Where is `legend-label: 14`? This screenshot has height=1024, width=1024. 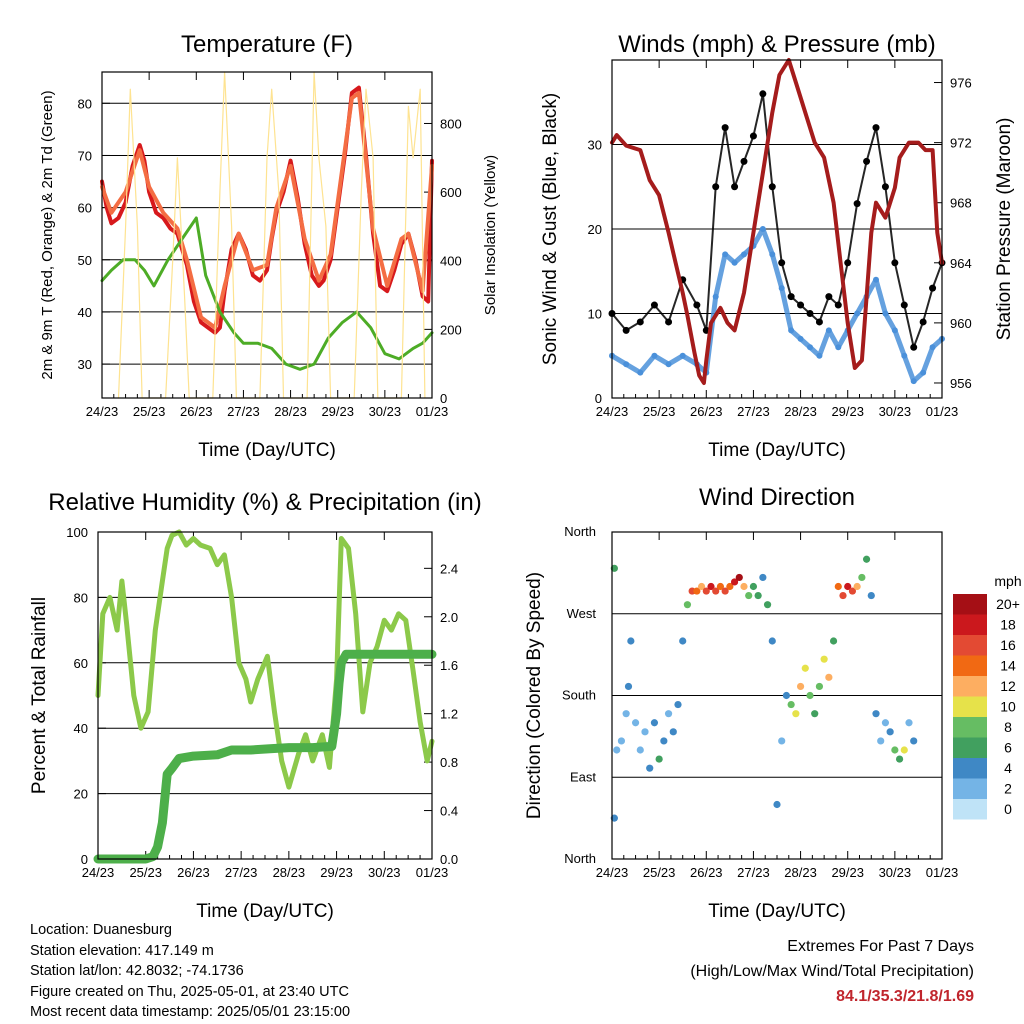 legend-label: 14 is located at coordinates (1008, 666).